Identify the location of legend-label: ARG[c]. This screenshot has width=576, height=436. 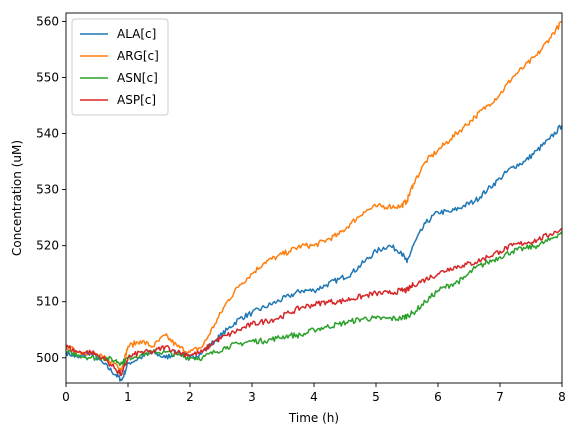
(138, 56).